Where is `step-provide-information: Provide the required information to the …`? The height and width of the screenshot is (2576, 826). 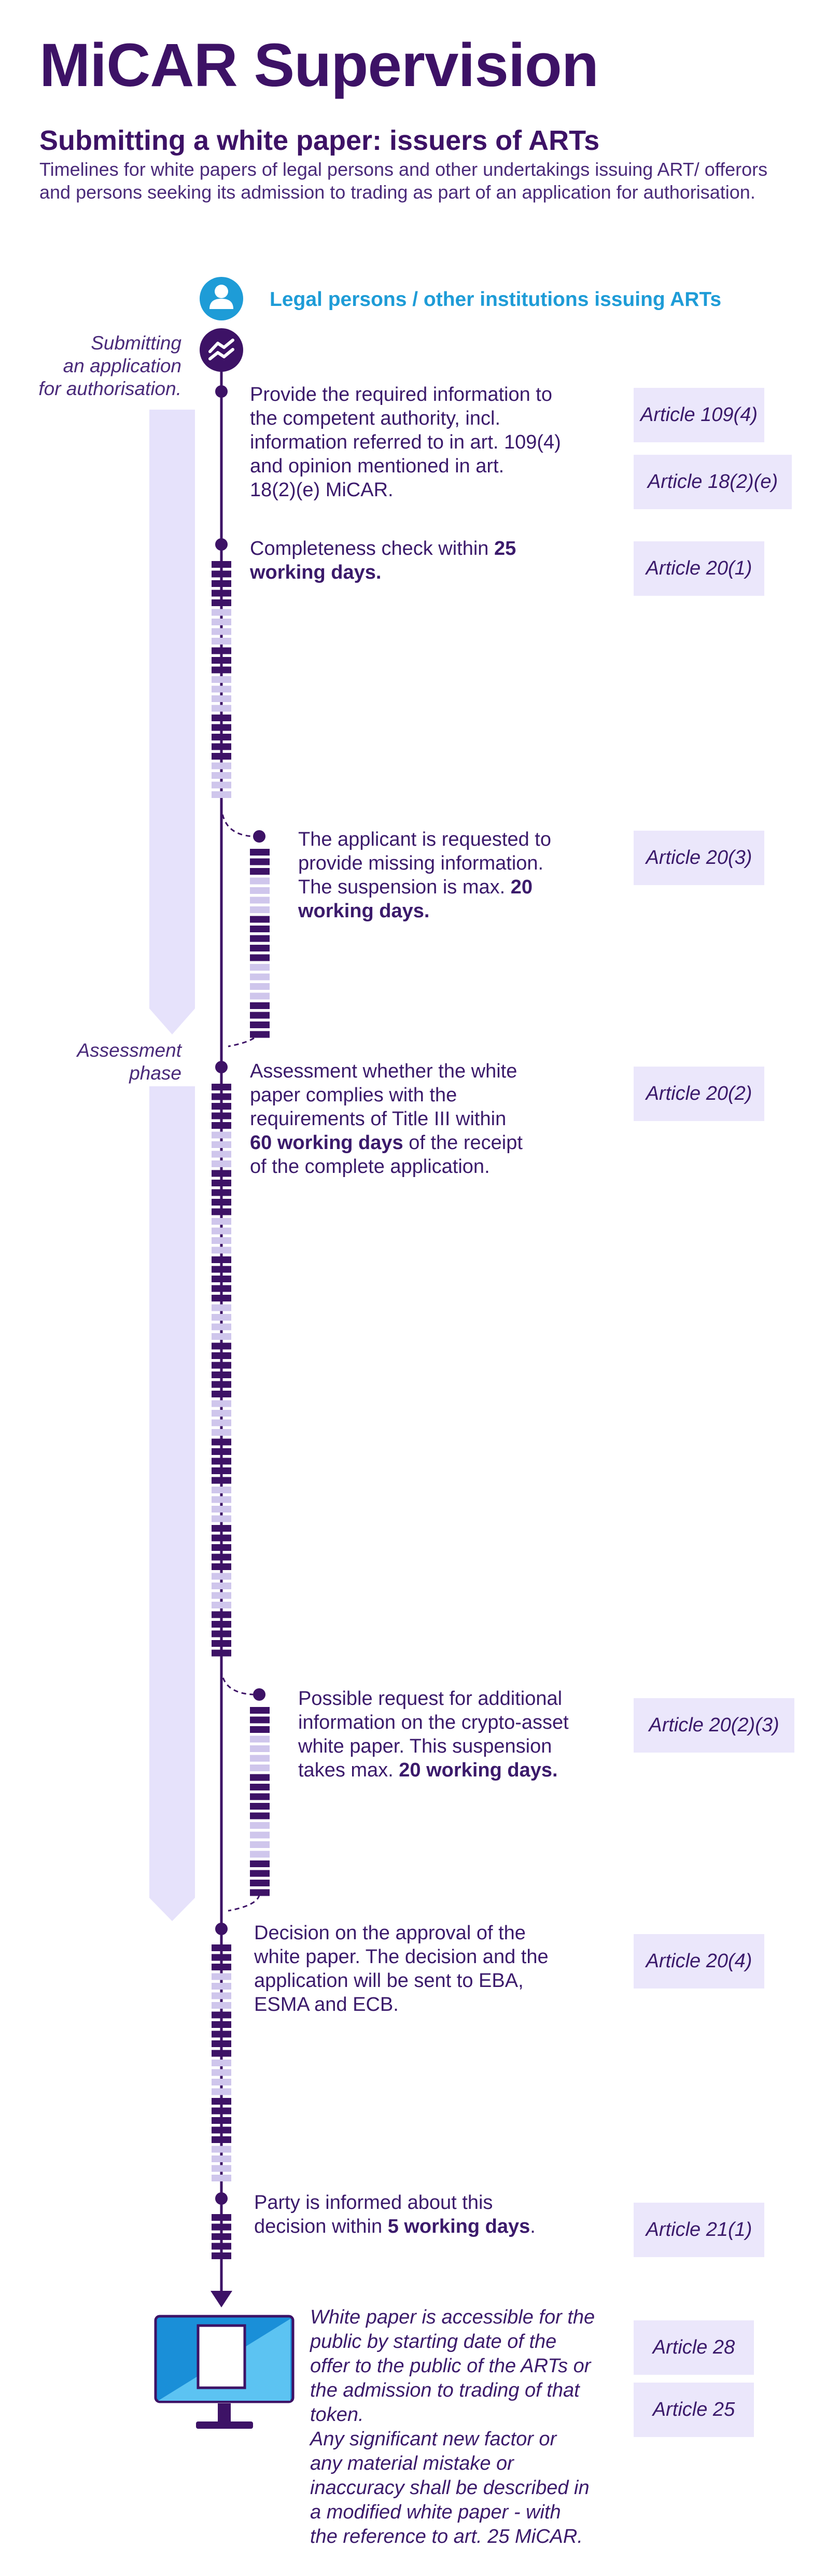 step-provide-information: Provide the required information to the … is located at coordinates (405, 442).